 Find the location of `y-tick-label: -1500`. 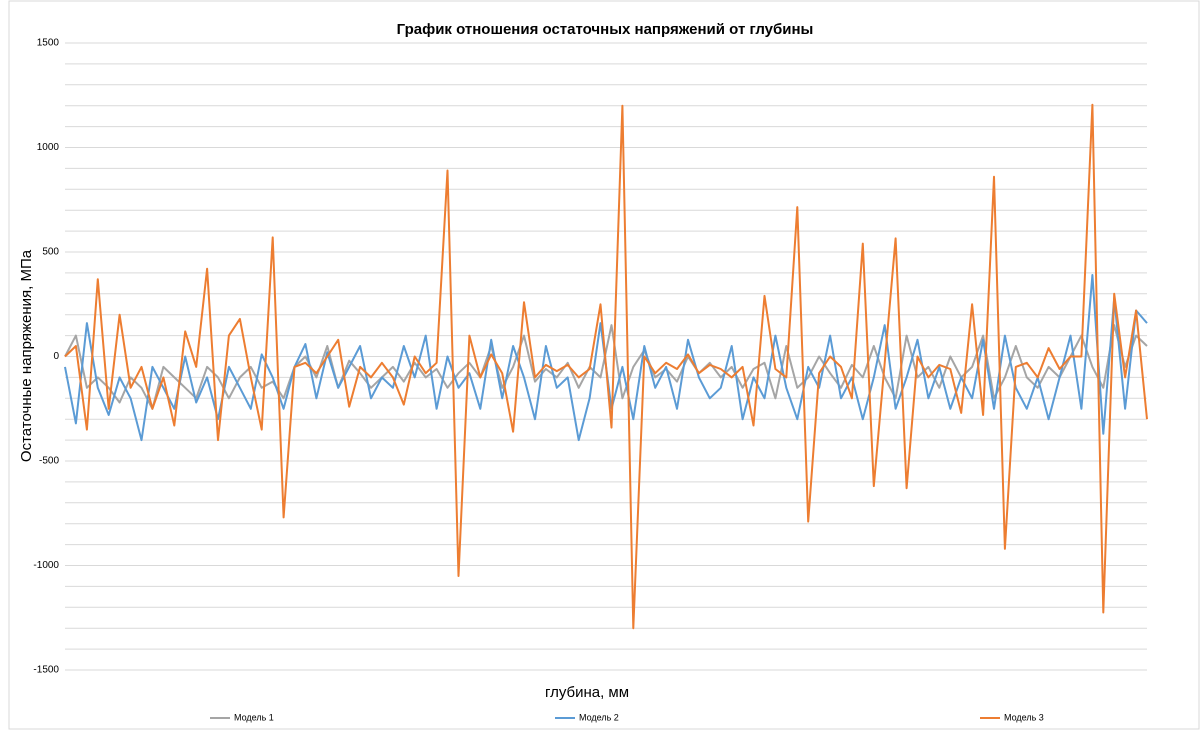

y-tick-label: -1500 is located at coordinates (46, 670).